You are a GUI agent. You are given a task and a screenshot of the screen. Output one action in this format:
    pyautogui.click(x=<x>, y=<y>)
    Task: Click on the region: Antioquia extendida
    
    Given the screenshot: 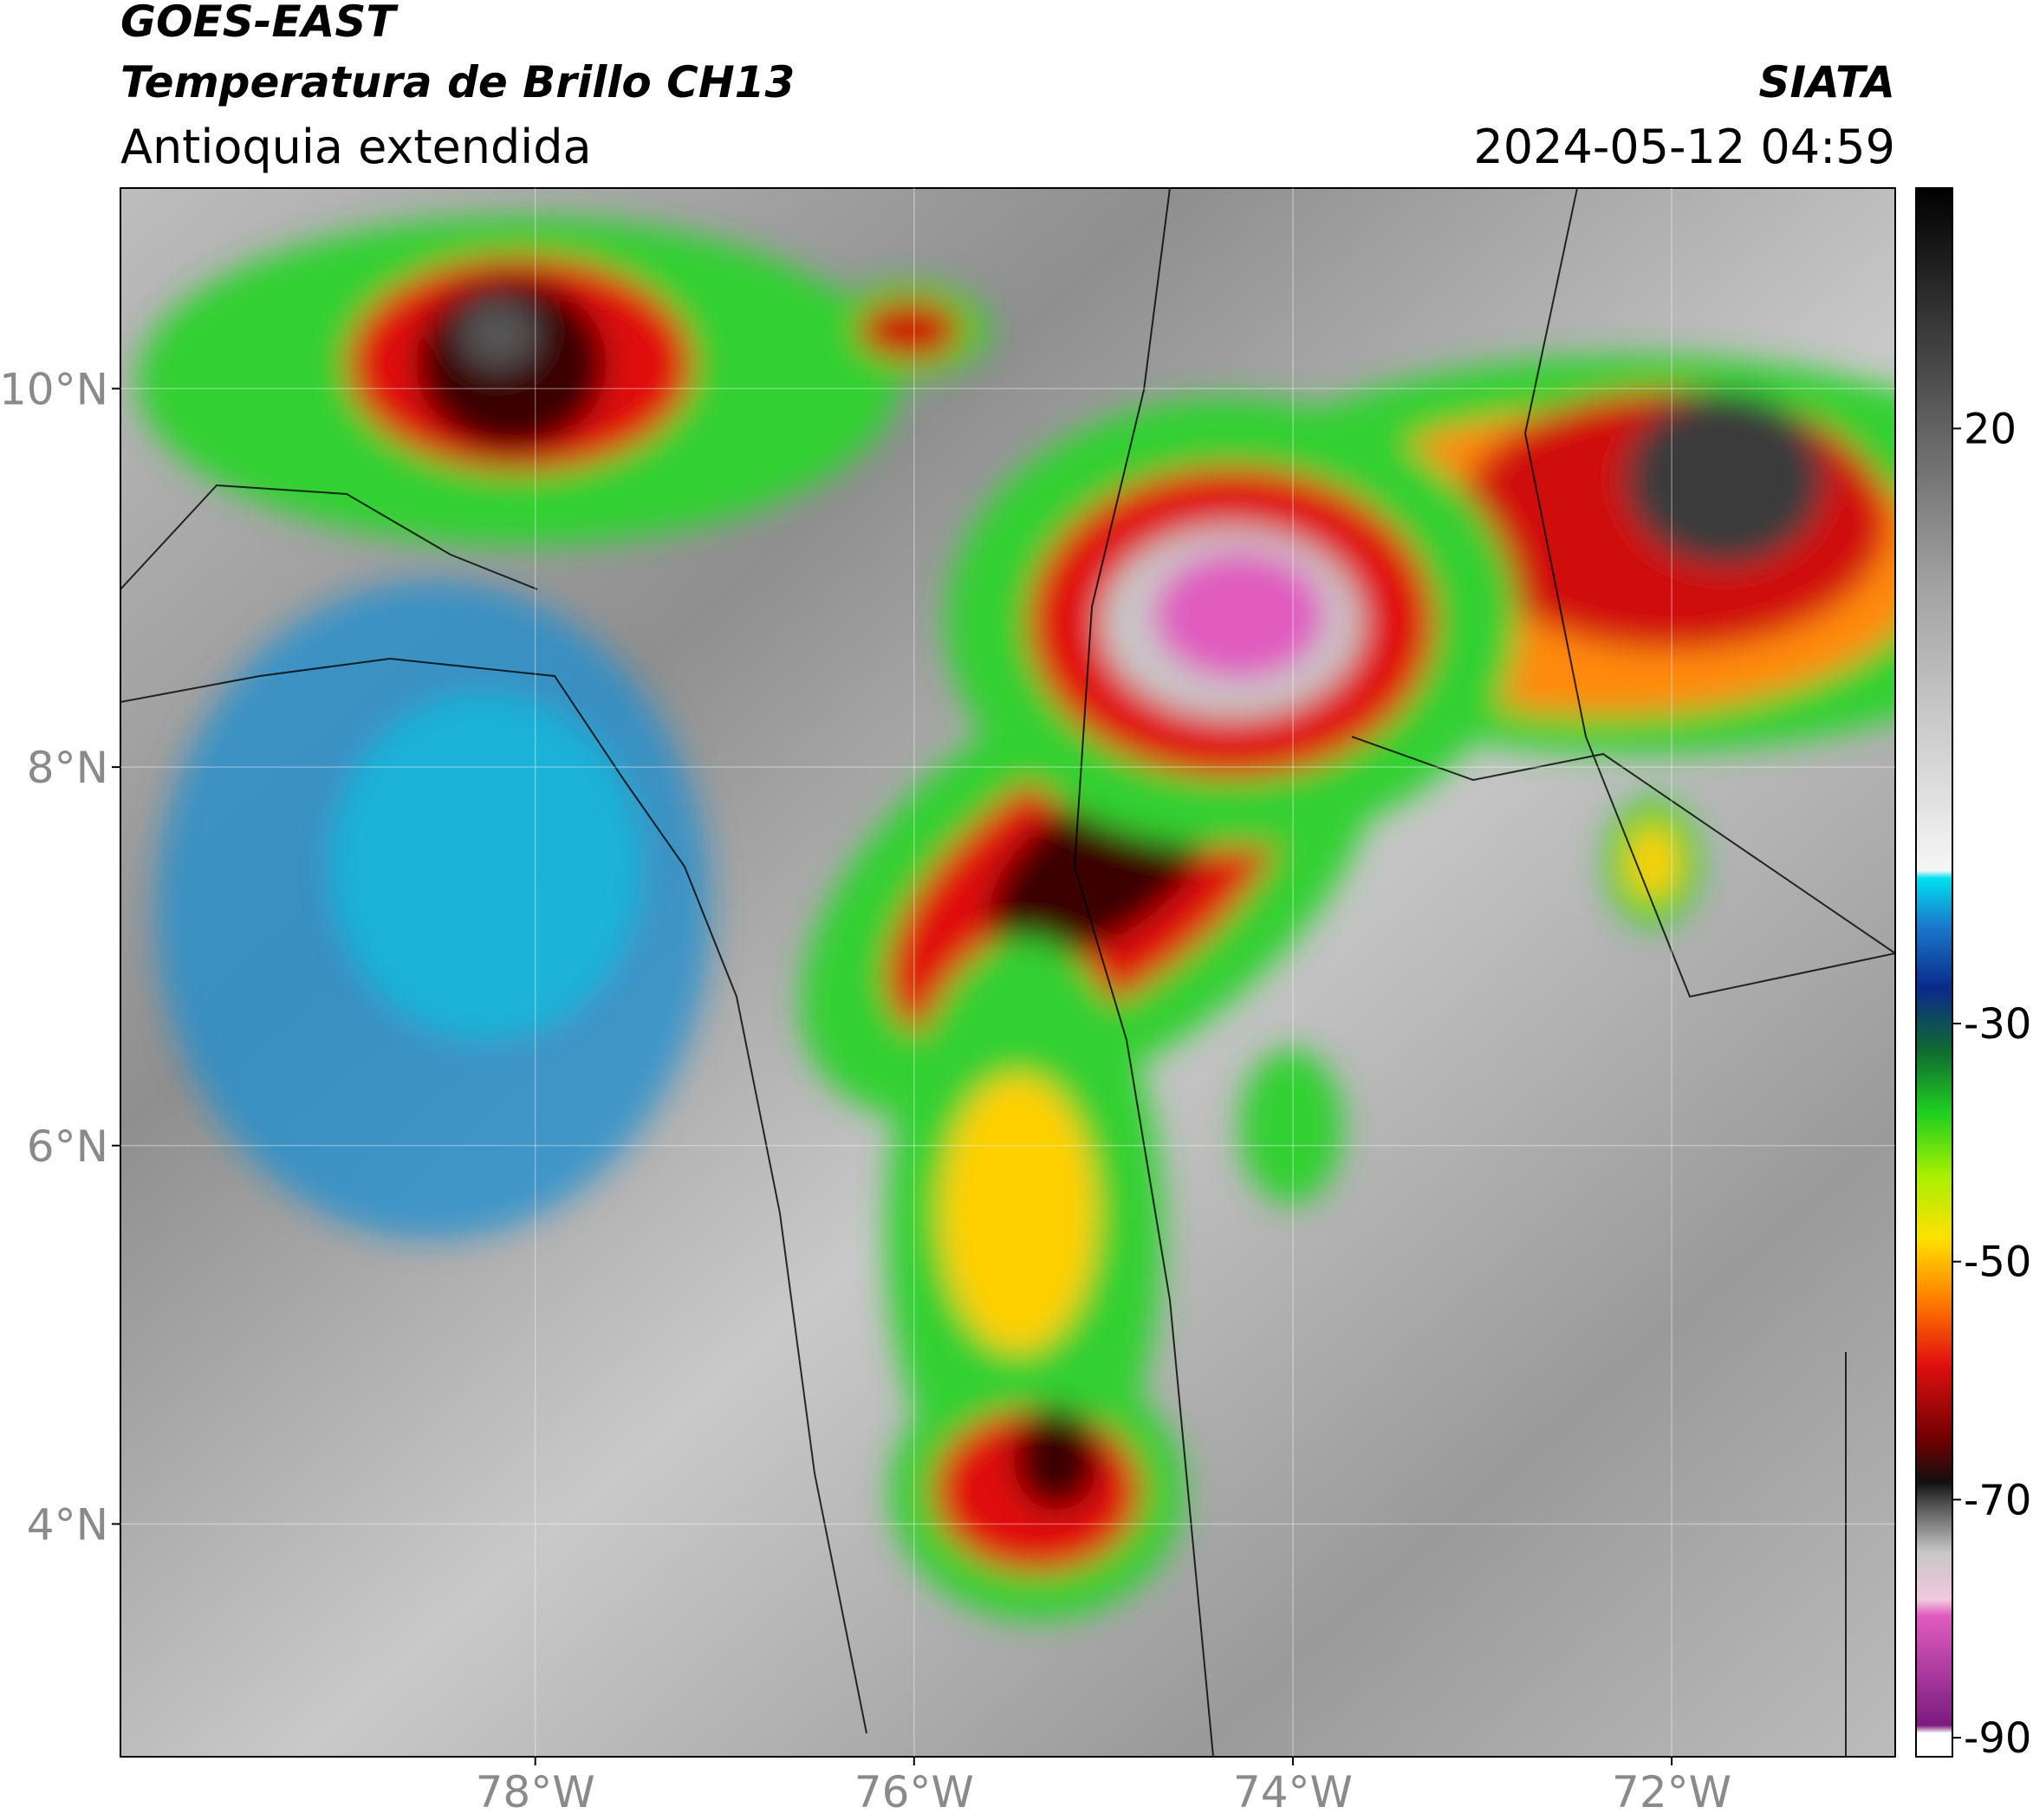 What is the action you would take?
    pyautogui.click(x=356, y=147)
    